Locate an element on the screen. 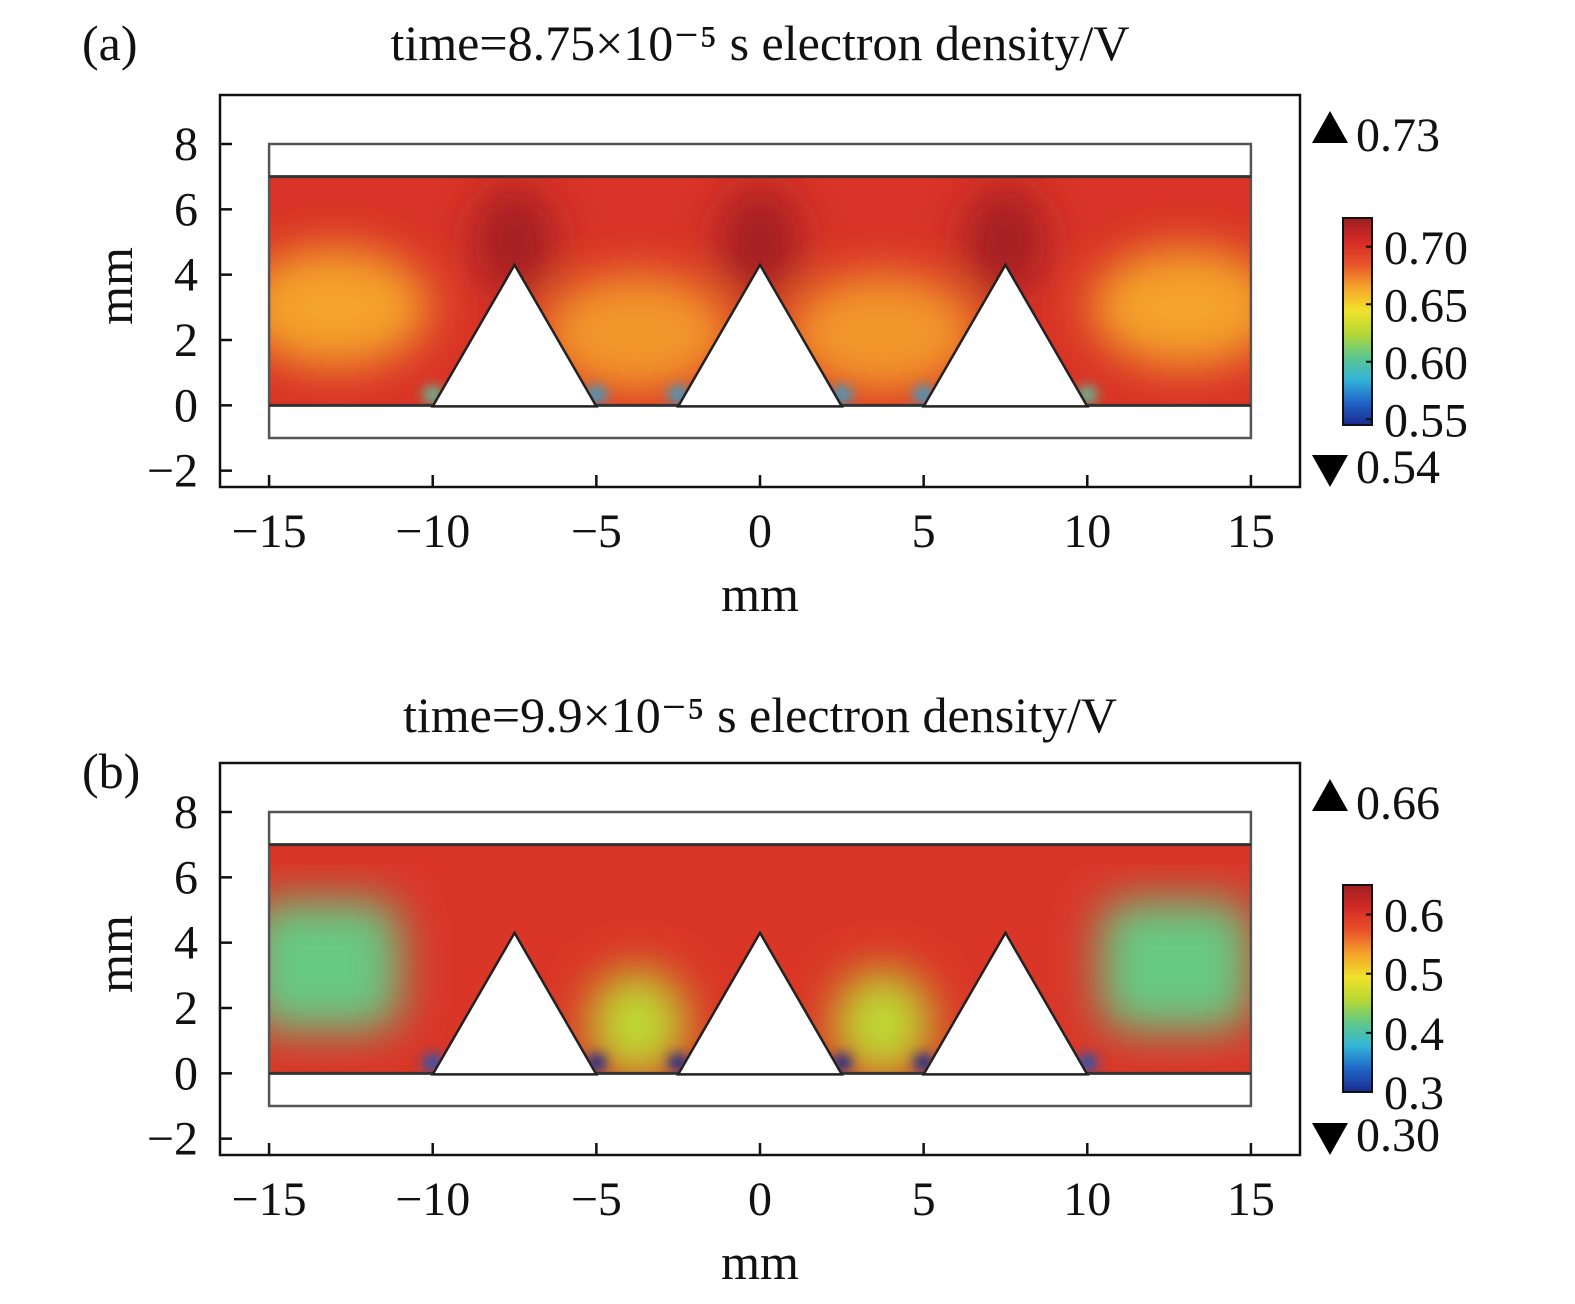  colorbar-tick-label: 0.65 is located at coordinates (1426, 305).